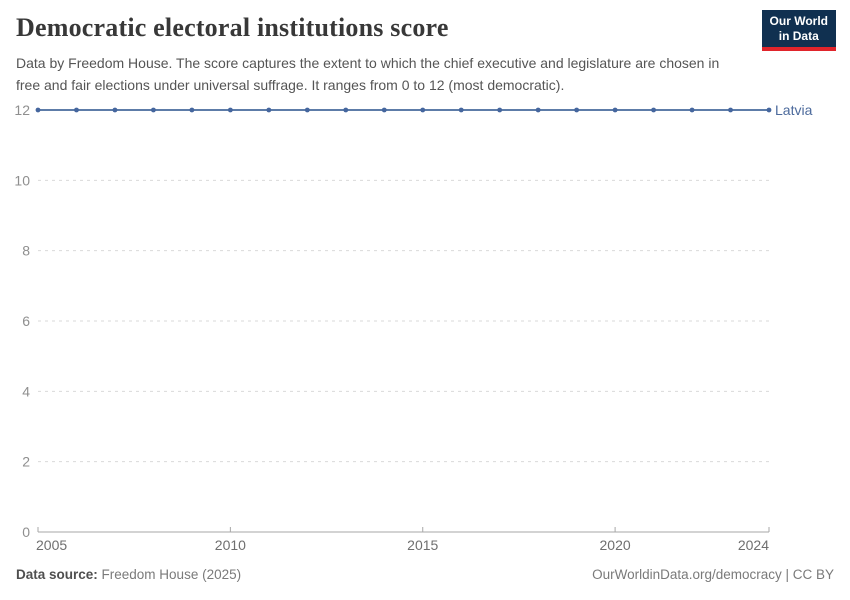 This screenshot has width=850, height=600. I want to click on svg-text: 8, so click(26, 251).